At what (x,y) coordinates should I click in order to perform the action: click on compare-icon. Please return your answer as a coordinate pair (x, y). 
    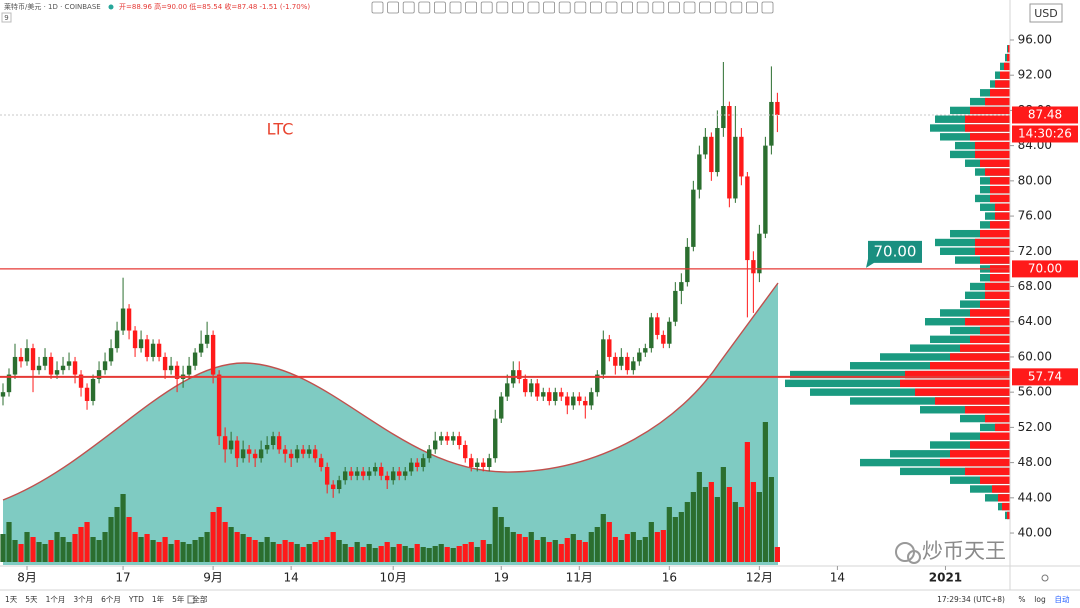
    Looking at the image, I should click on (191, 599).